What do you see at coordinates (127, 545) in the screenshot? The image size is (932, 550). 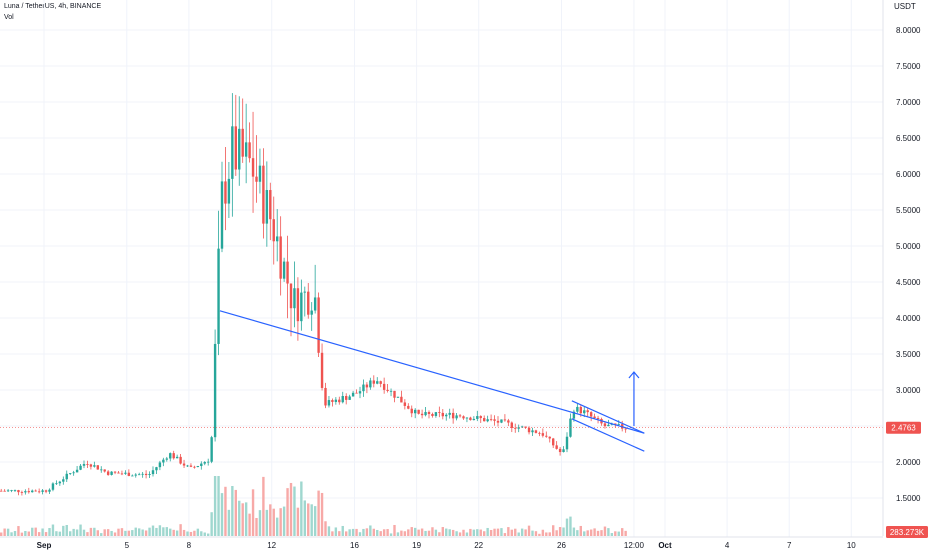 I see `time-tick-label: 5` at bounding box center [127, 545].